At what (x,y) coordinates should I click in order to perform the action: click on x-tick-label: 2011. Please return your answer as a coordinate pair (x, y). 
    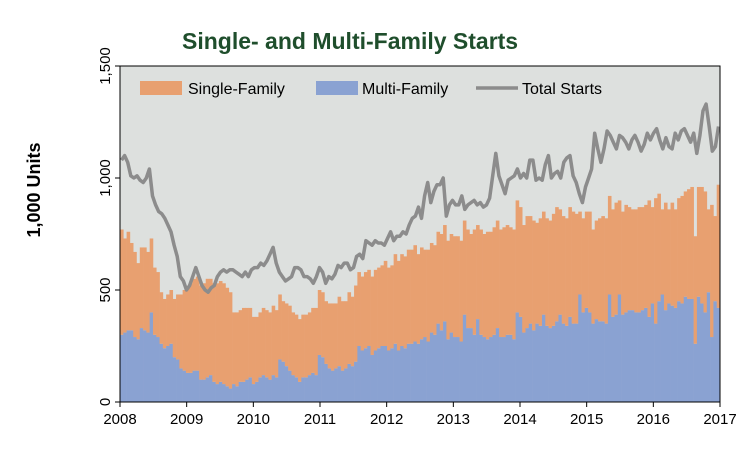
    Looking at the image, I should click on (320, 419).